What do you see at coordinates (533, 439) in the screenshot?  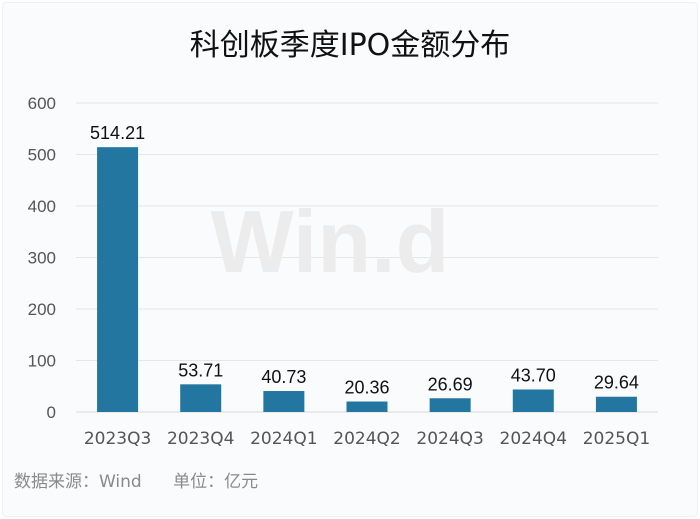 I see `x-tick-label: 2024Q4` at bounding box center [533, 439].